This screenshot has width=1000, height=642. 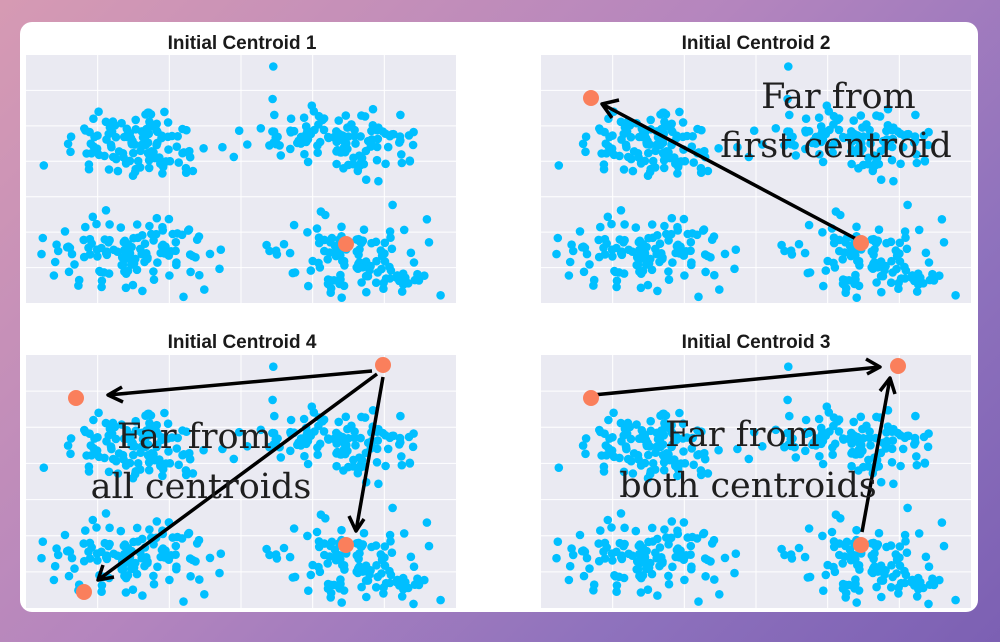 I want to click on annotation-line-2: all centroids, so click(x=201, y=487).